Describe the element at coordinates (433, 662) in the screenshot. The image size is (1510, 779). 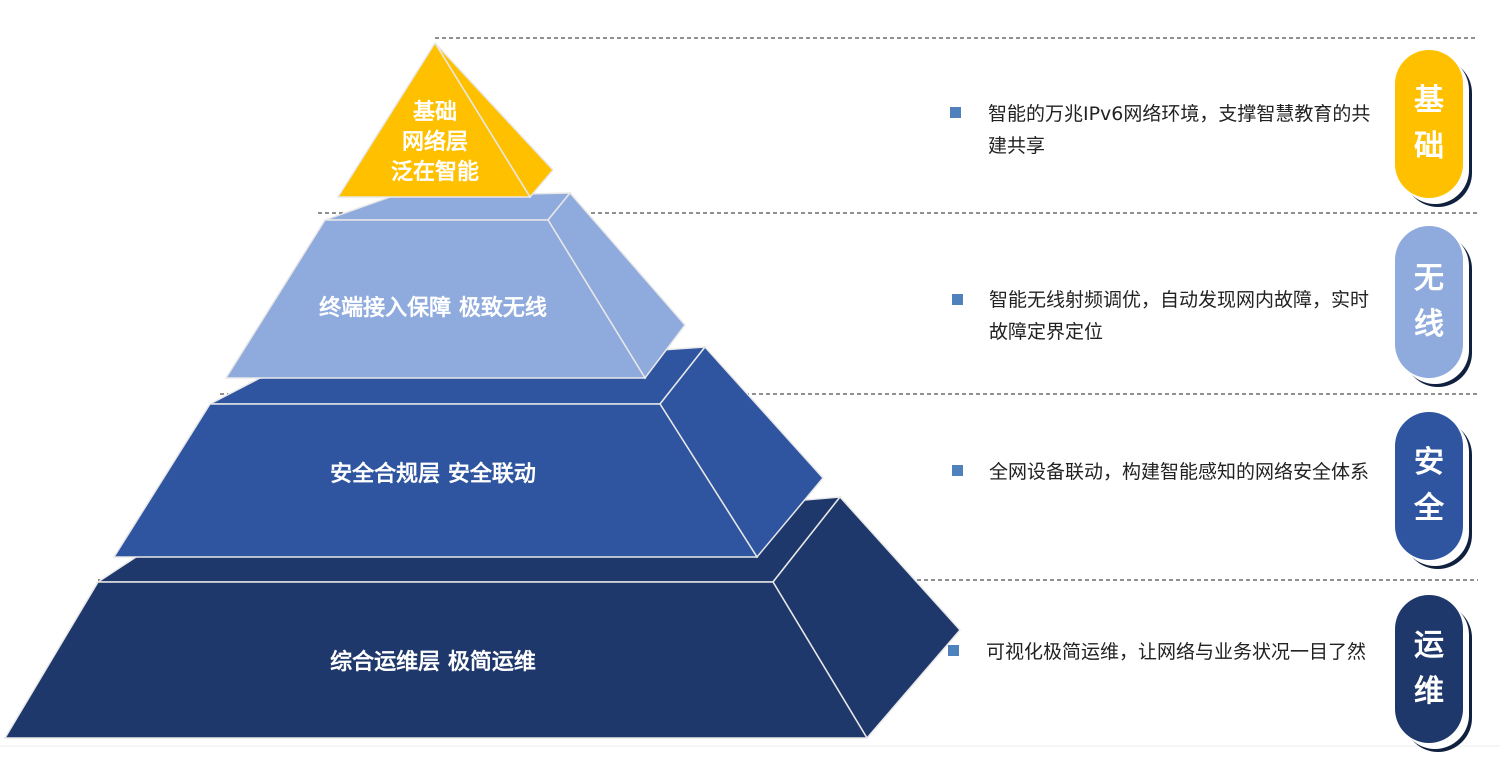
I see `layer-4-label: 综合运维层 极简运维` at that location.